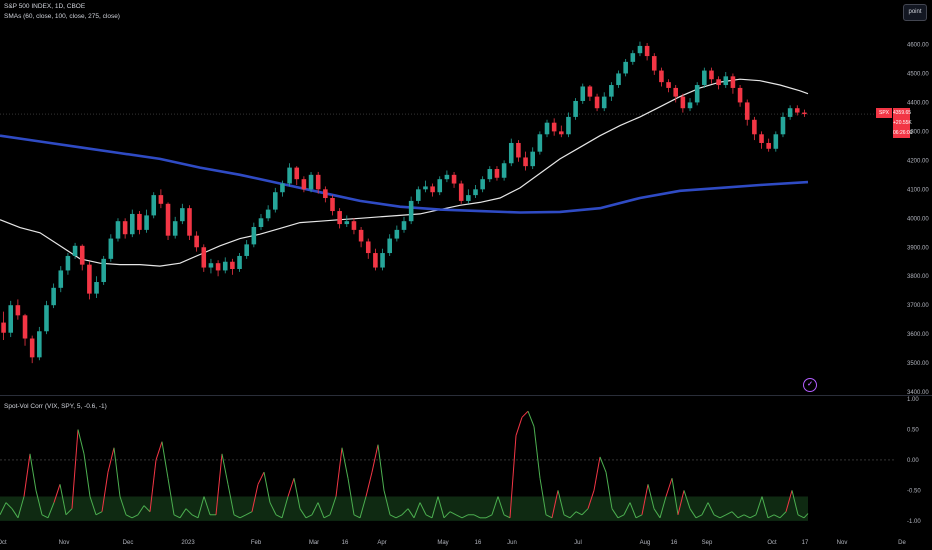 Image resolution: width=932 pixels, height=550 pixels. I want to click on point-tool-button: point, so click(915, 12).